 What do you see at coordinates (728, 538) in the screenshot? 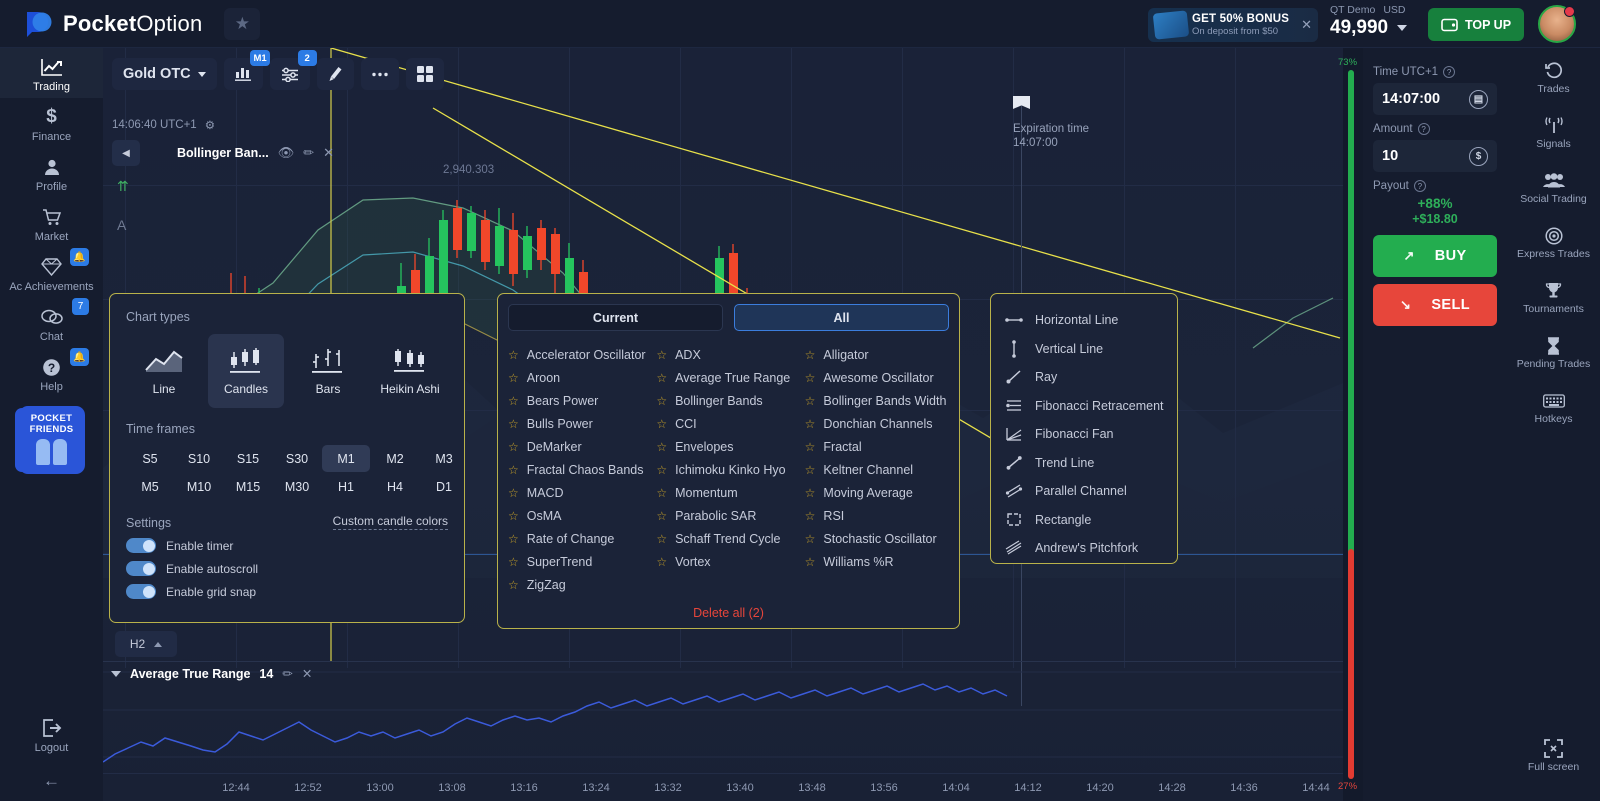
I see `indicator-item: ☆ Schaff Trend Cycle` at bounding box center [728, 538].